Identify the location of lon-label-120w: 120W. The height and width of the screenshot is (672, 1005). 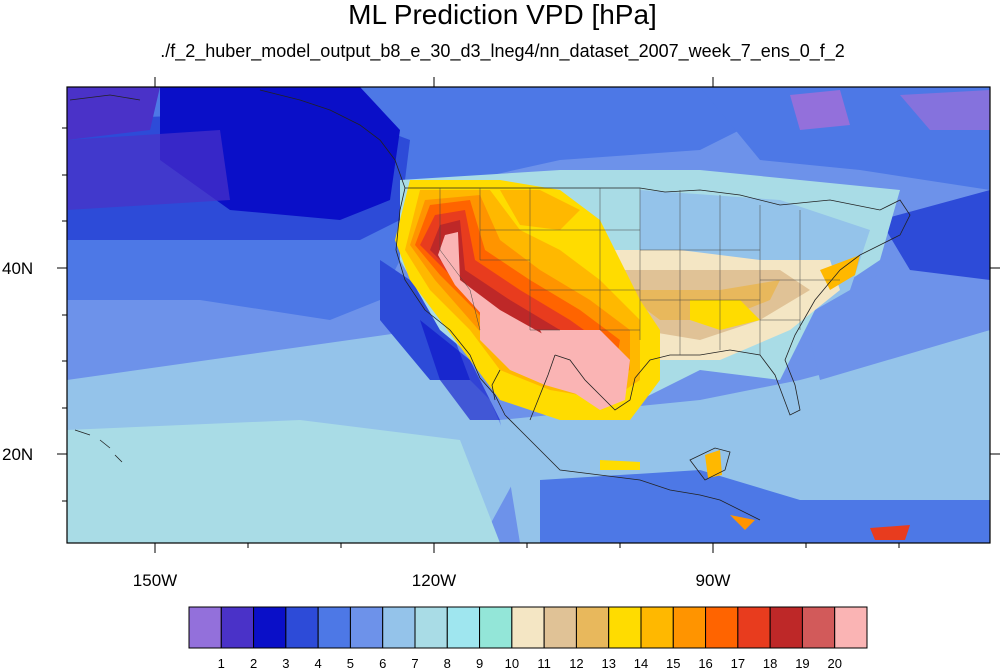
(434, 580).